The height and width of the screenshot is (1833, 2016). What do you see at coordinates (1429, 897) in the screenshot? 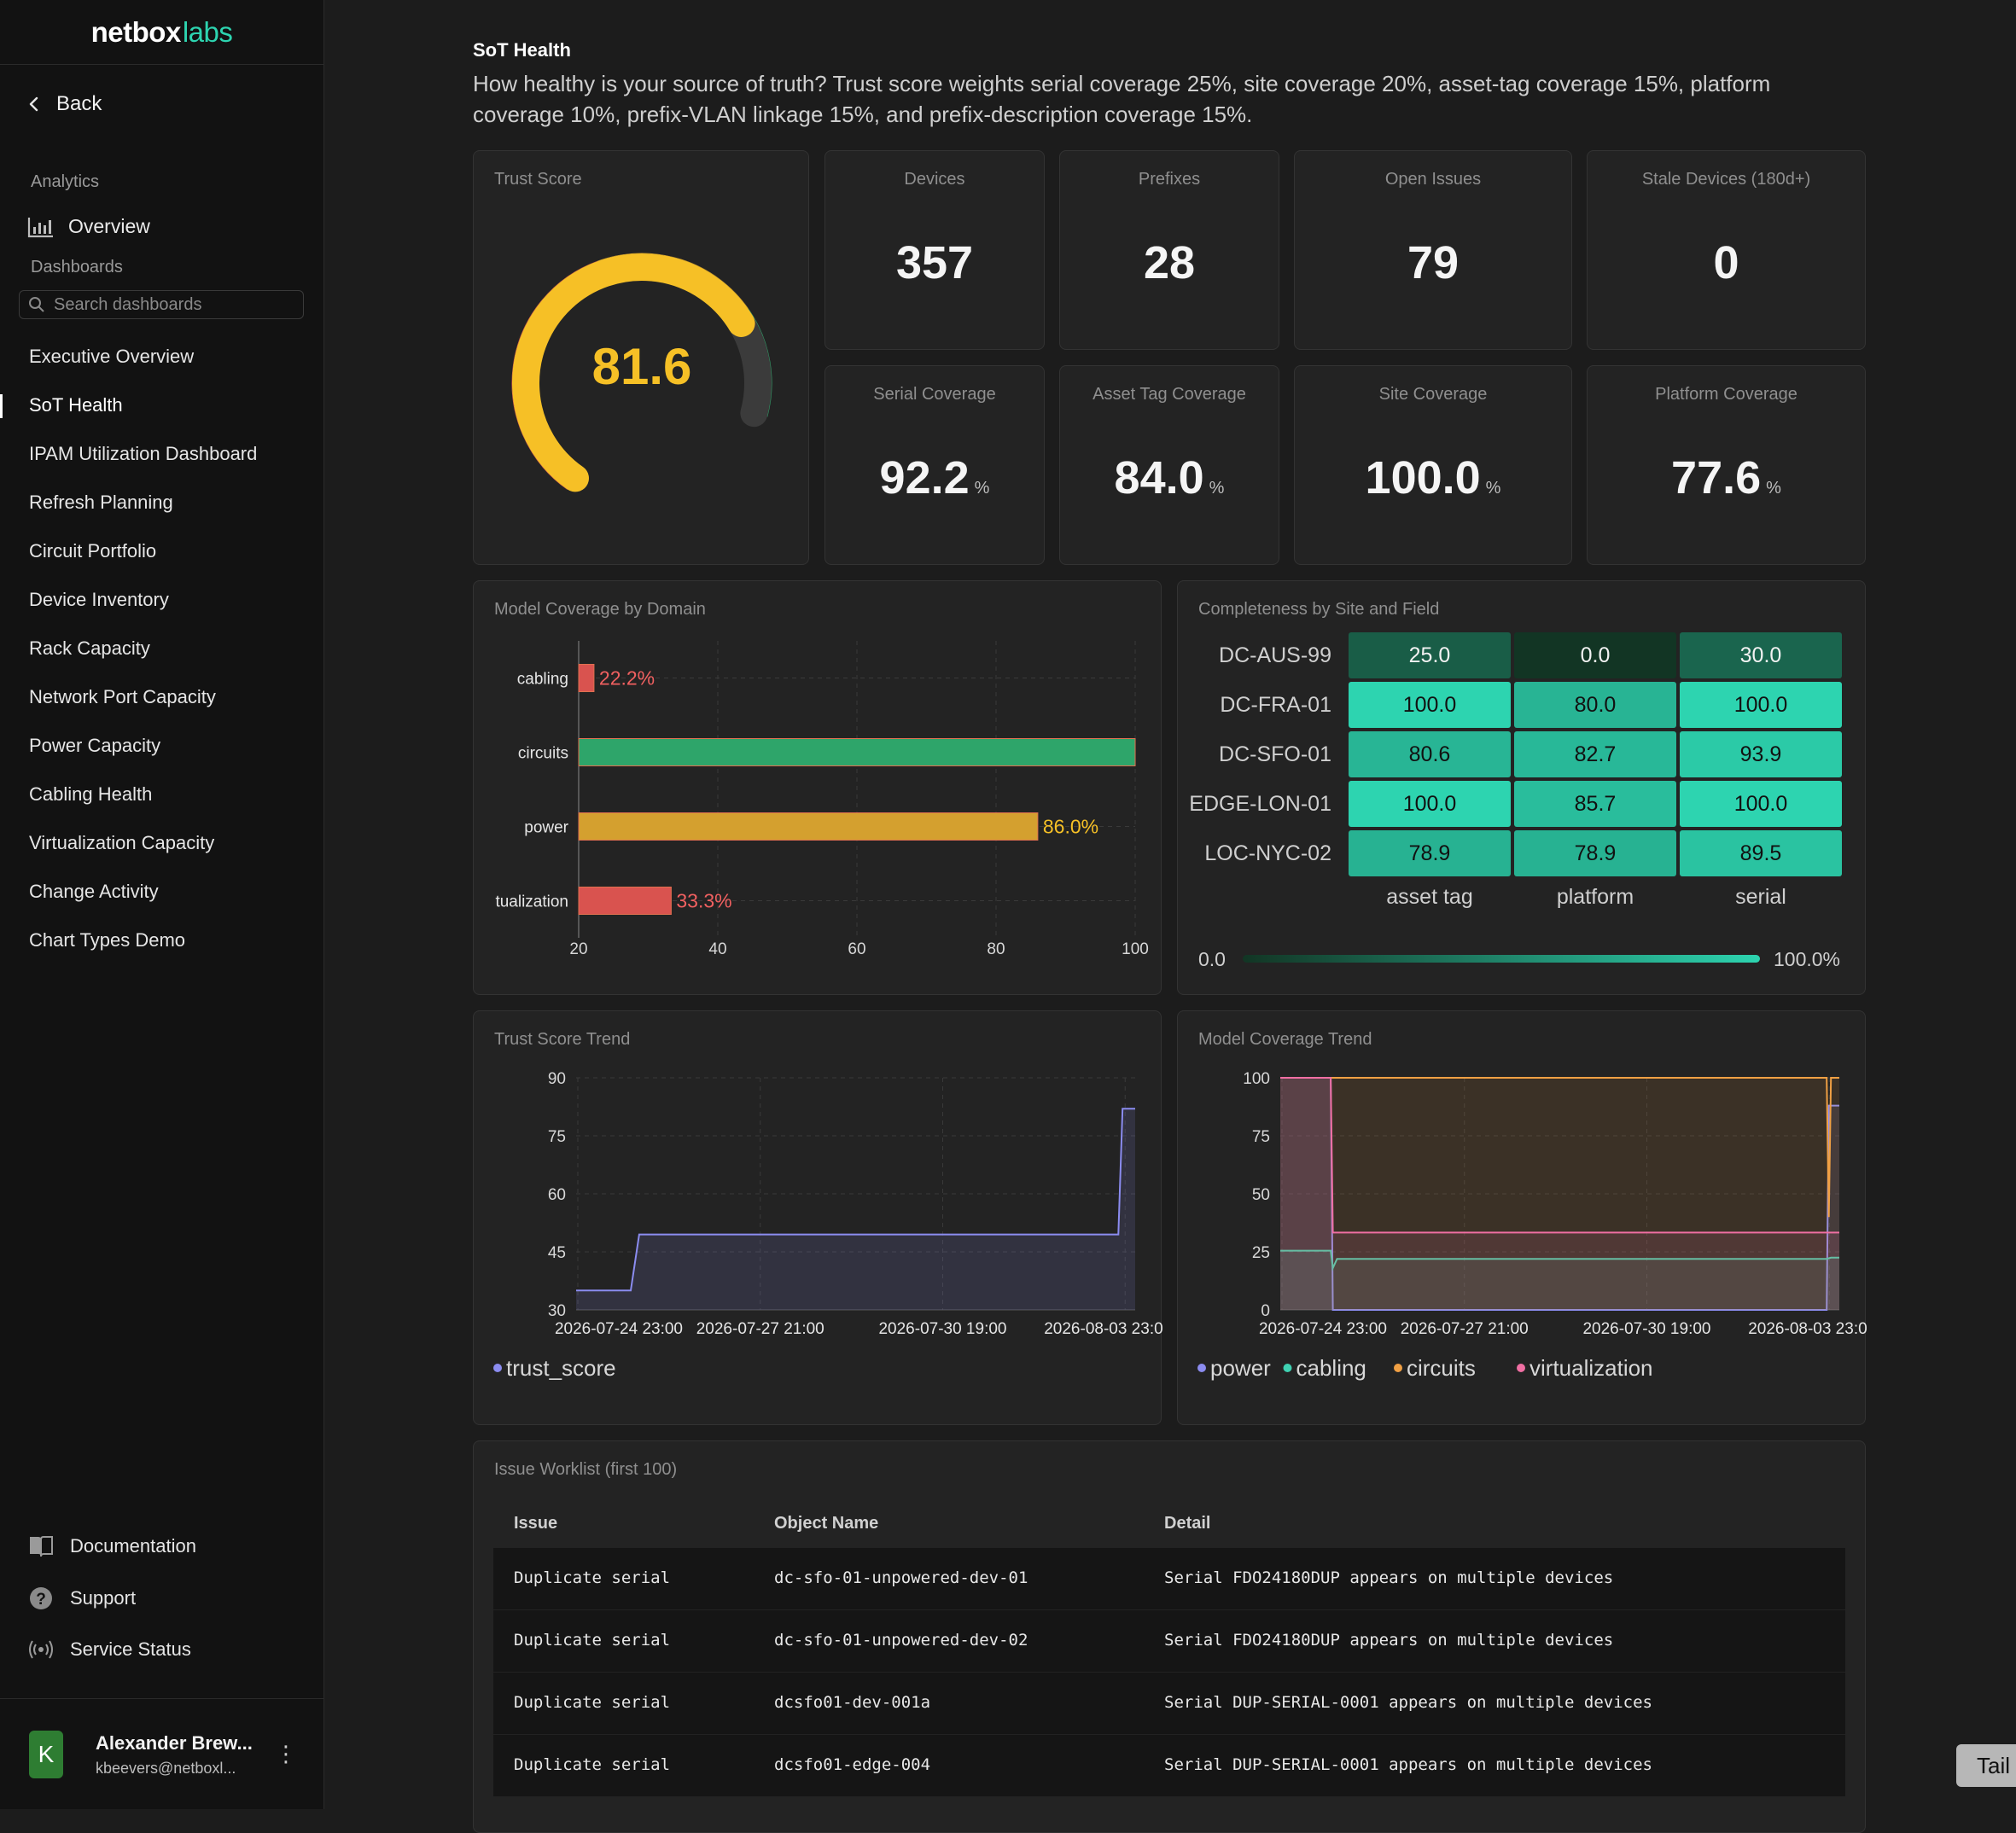
I see `heatmap-col-label: asset tag` at bounding box center [1429, 897].